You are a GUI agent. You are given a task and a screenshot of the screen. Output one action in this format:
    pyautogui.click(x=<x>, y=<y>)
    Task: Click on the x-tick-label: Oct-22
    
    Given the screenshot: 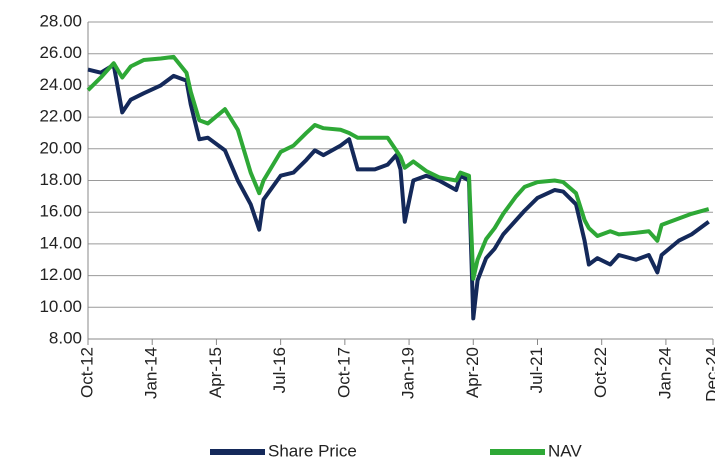 What is the action you would take?
    pyautogui.click(x=600, y=372)
    